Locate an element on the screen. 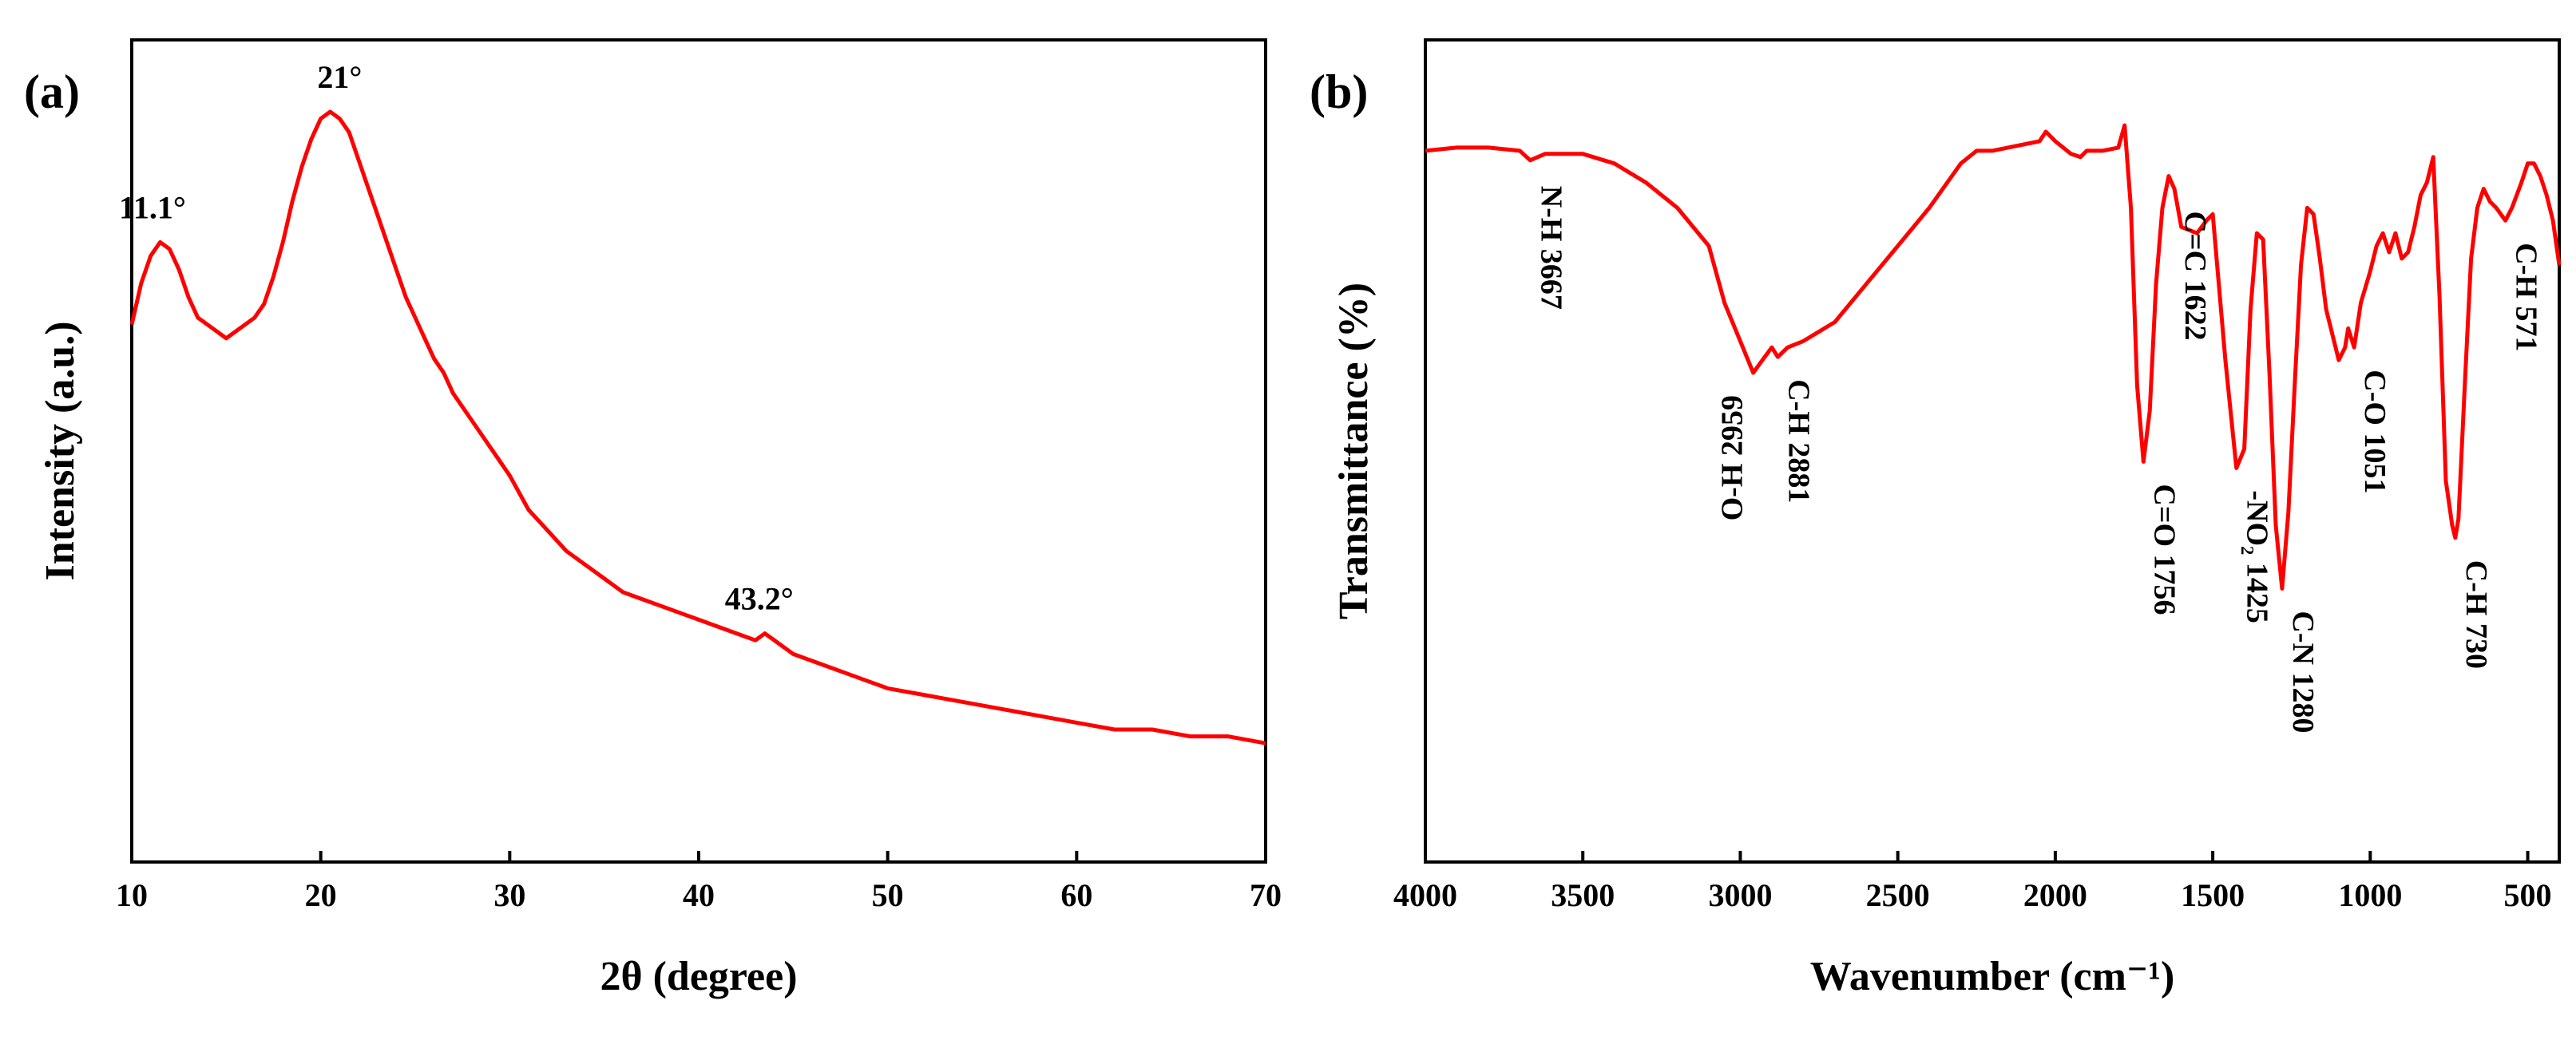 This screenshot has width=2576, height=1044. panel-b-x-axis-label: Wavenumber (cm⁻¹) is located at coordinates (1992, 976).